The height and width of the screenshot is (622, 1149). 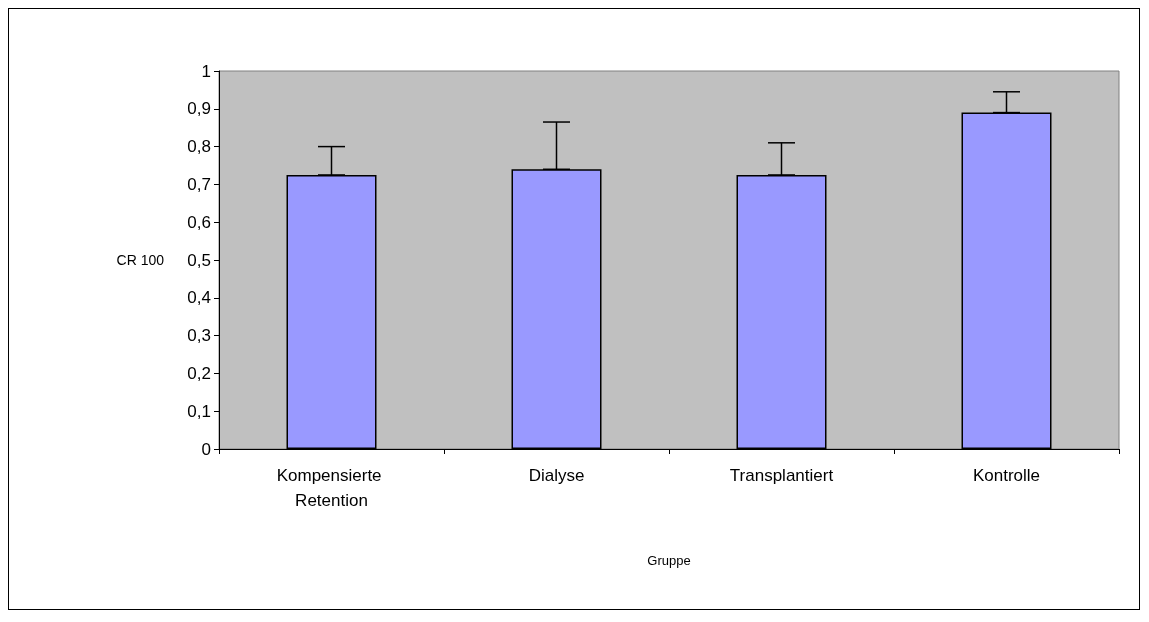 What do you see at coordinates (1006, 475) in the screenshot?
I see `x-tick-label: Kontrolle` at bounding box center [1006, 475].